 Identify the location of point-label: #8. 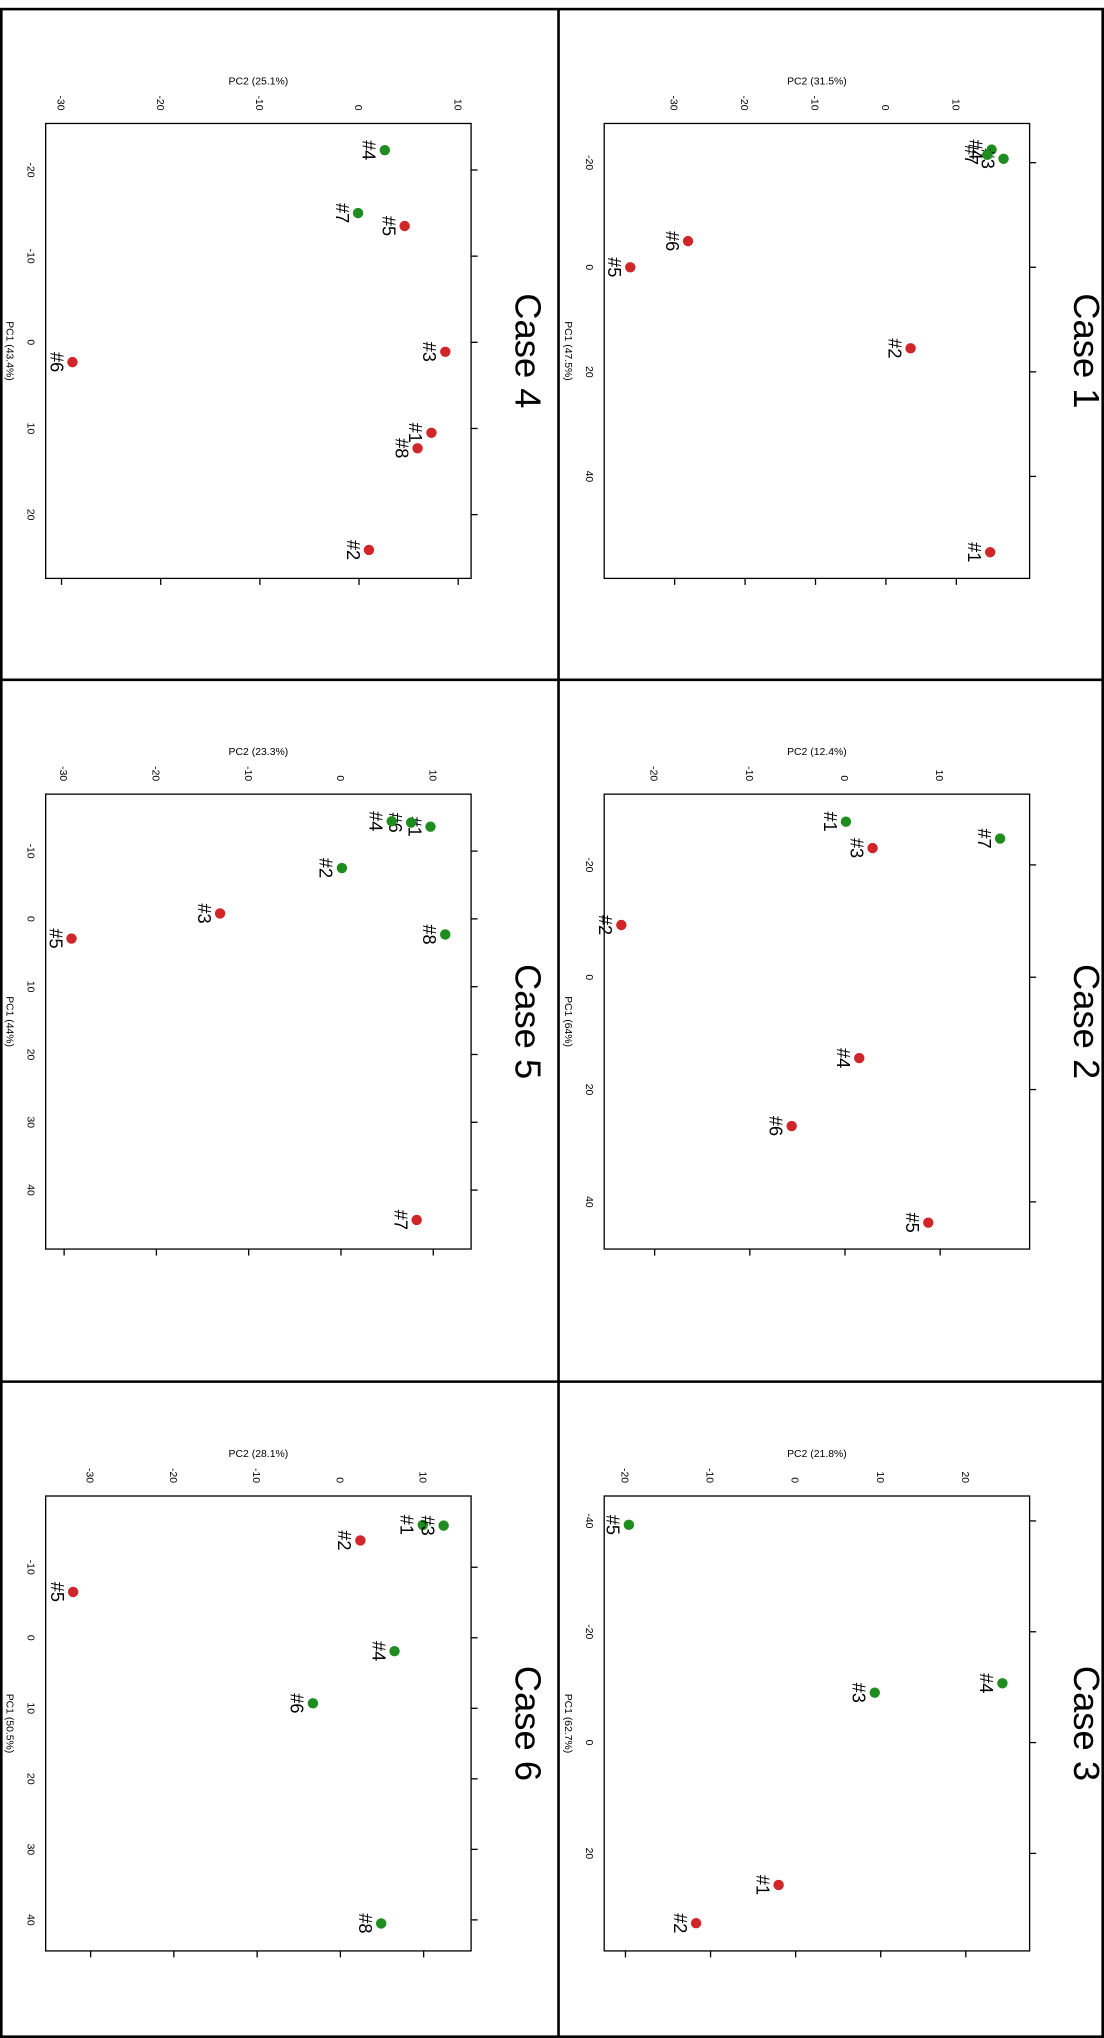
(365, 1923).